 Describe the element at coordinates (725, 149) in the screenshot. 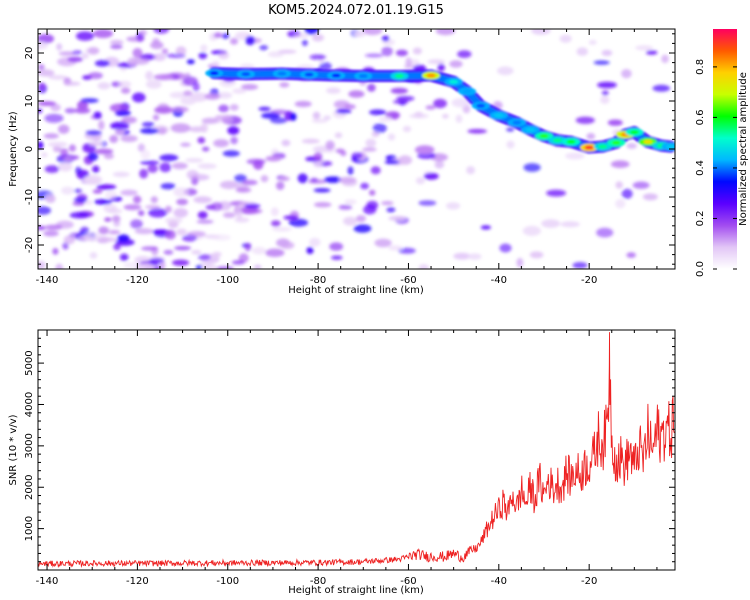

I see `colorbar-gradient` at that location.